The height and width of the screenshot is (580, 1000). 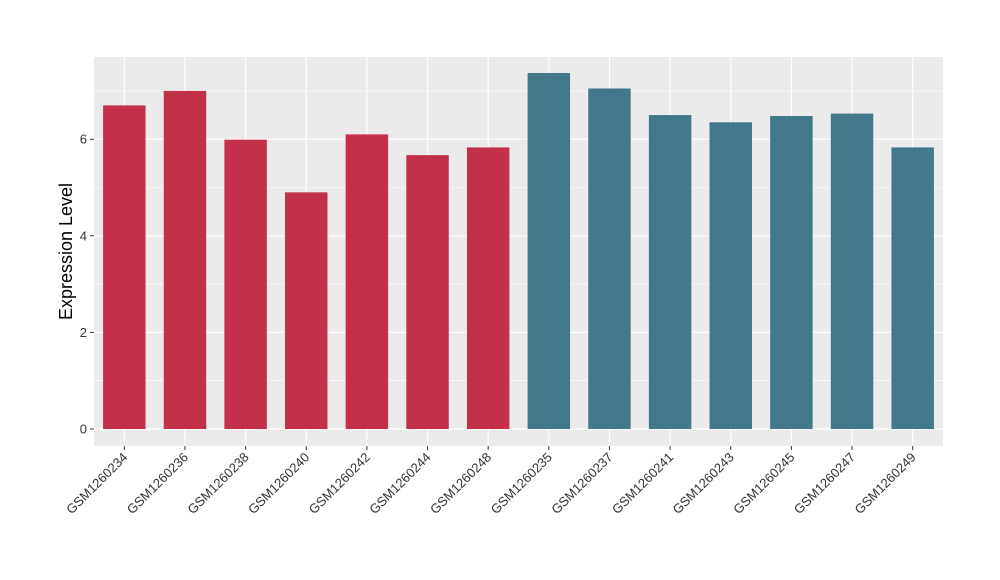 I want to click on y-tick-label: 4, so click(x=83, y=235).